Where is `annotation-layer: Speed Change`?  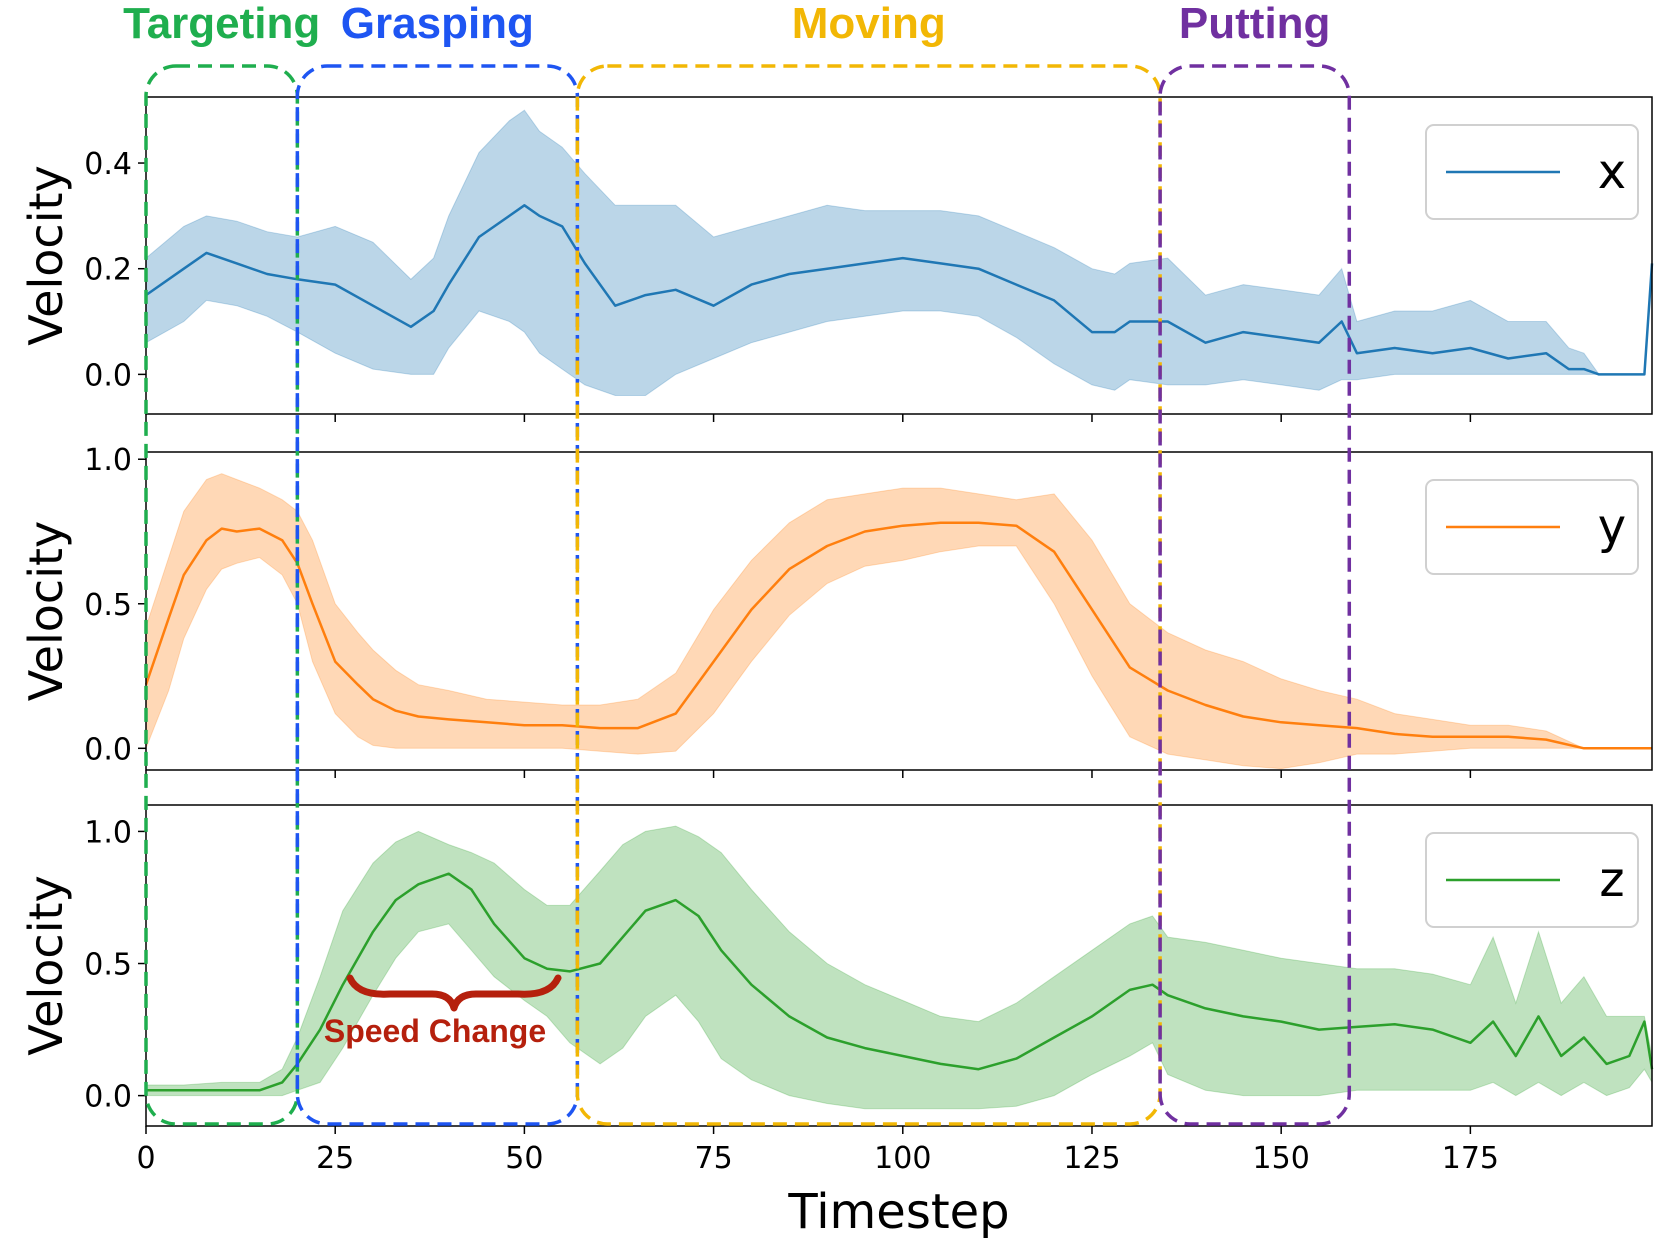 annotation-layer: Speed Change is located at coordinates (443, 1011).